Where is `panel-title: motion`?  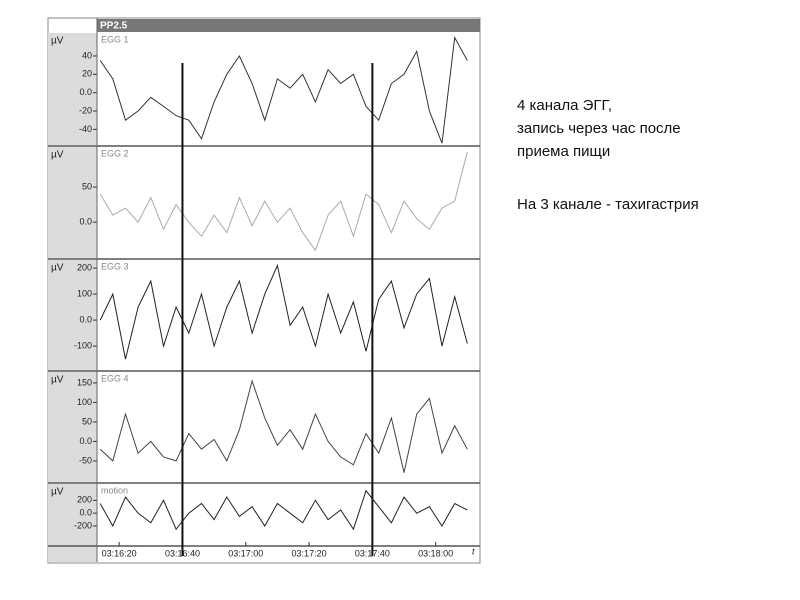
panel-title: motion is located at coordinates (114, 490).